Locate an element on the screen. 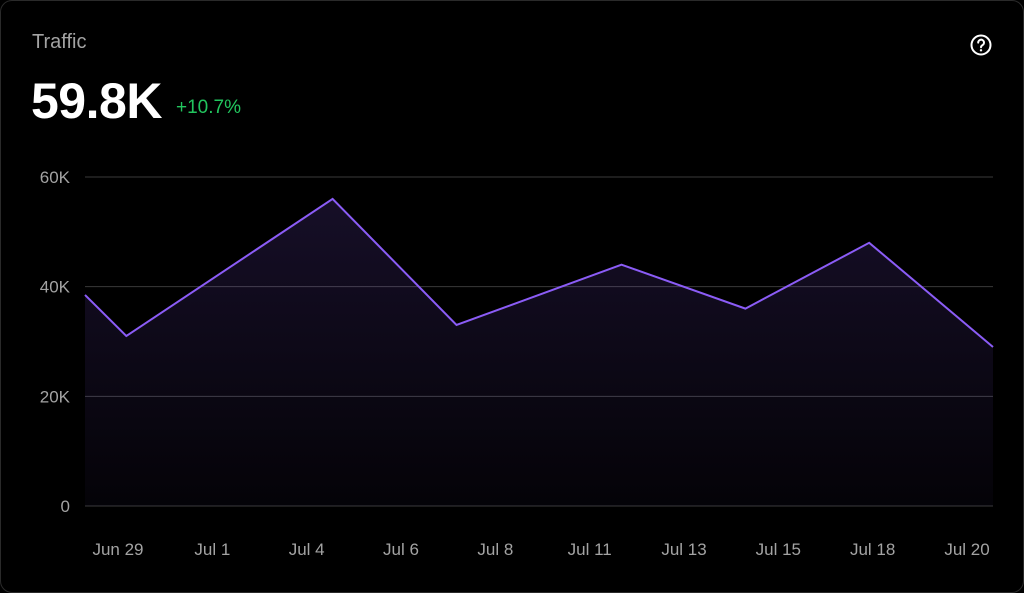 The image size is (1024, 593). x-tick-label: Jul 4 is located at coordinates (307, 549).